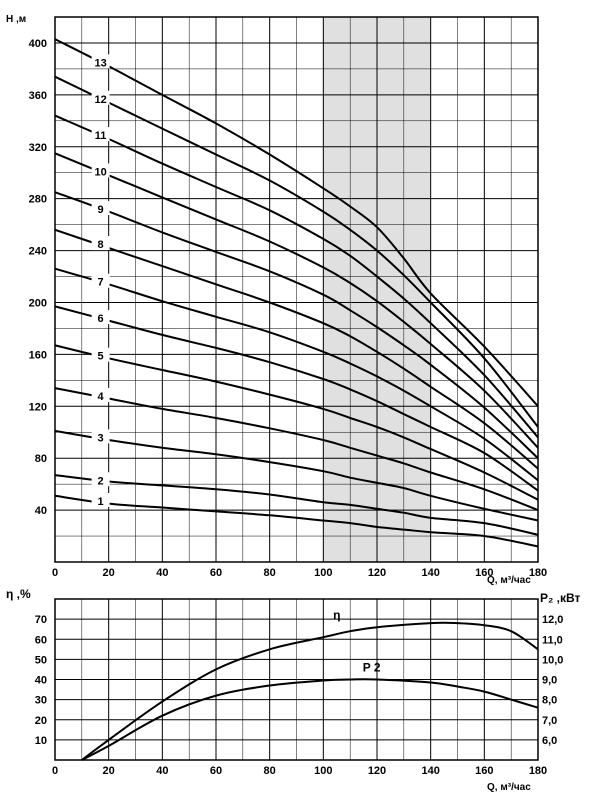 The width and height of the screenshot is (600, 797). Describe the element at coordinates (55, 573) in the screenshot. I see `top-x-tick-label: 0` at that location.